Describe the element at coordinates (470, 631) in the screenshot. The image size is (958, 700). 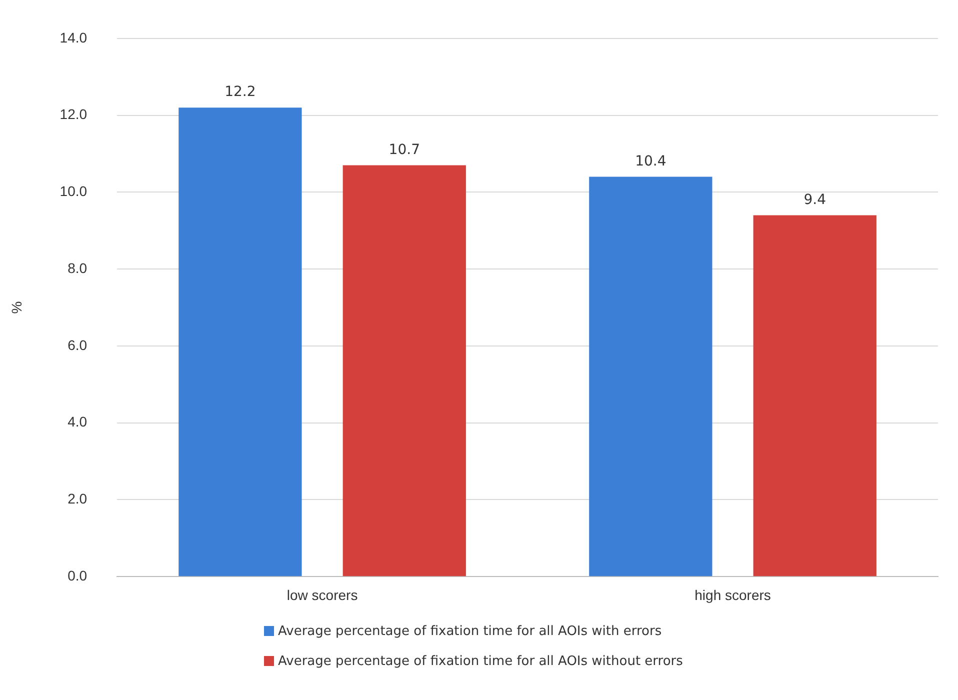
I see `legend-label: Average percentage of fixation time for all AOIs with errors` at that location.